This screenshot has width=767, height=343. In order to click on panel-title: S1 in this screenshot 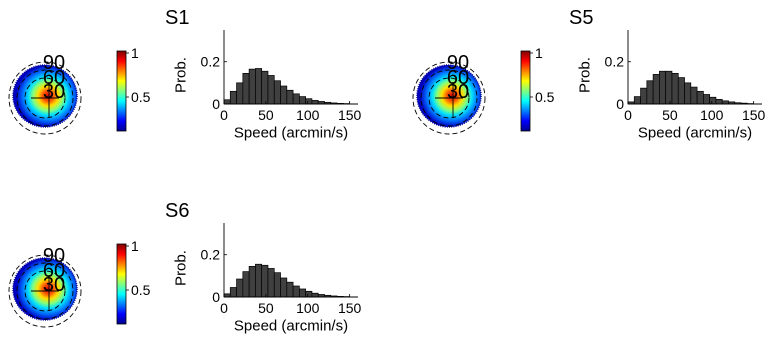, I will do `click(177, 18)`.